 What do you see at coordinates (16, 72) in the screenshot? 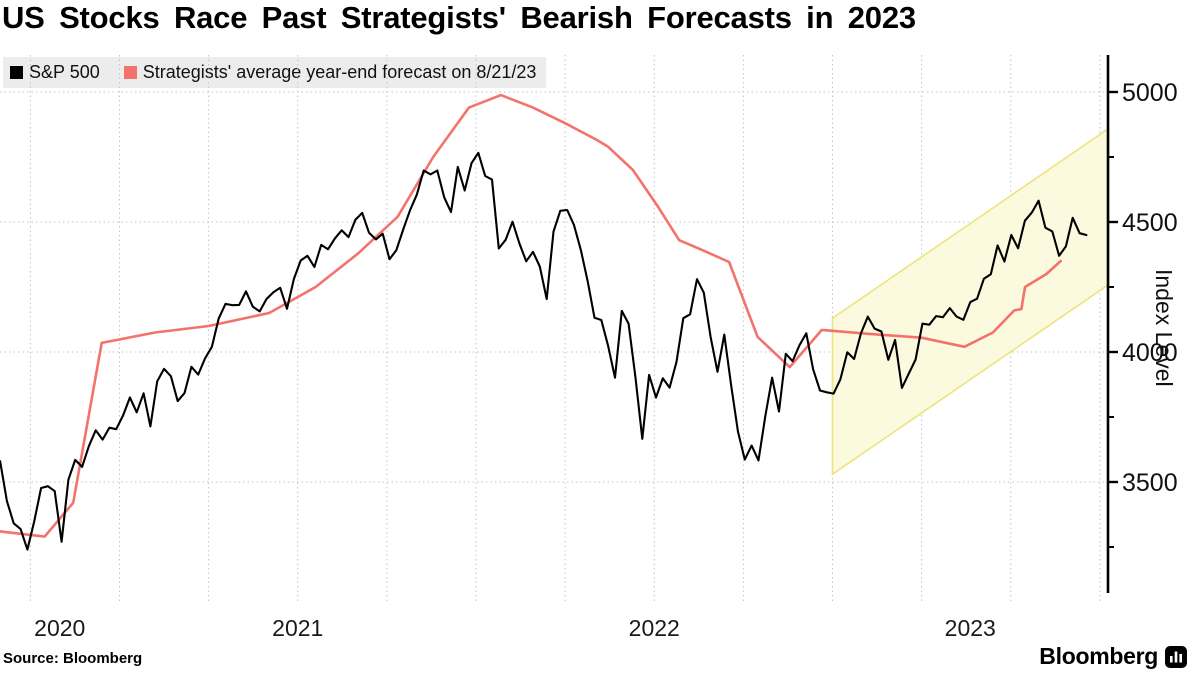
I see `sp500-swatch-icon` at bounding box center [16, 72].